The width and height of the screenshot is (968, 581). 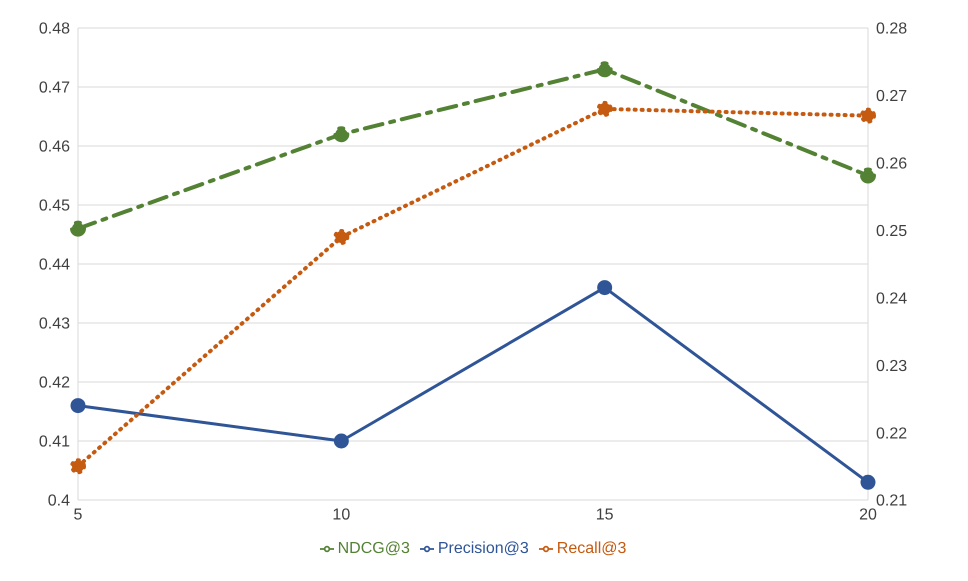 I want to click on y2-tick-label: 0.22, so click(x=892, y=433).